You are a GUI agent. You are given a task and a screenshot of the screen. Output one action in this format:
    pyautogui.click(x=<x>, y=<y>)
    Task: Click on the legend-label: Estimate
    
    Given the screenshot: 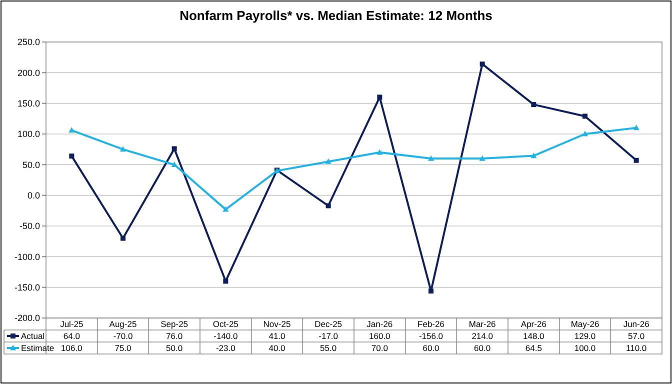 What is the action you would take?
    pyautogui.click(x=37, y=347)
    